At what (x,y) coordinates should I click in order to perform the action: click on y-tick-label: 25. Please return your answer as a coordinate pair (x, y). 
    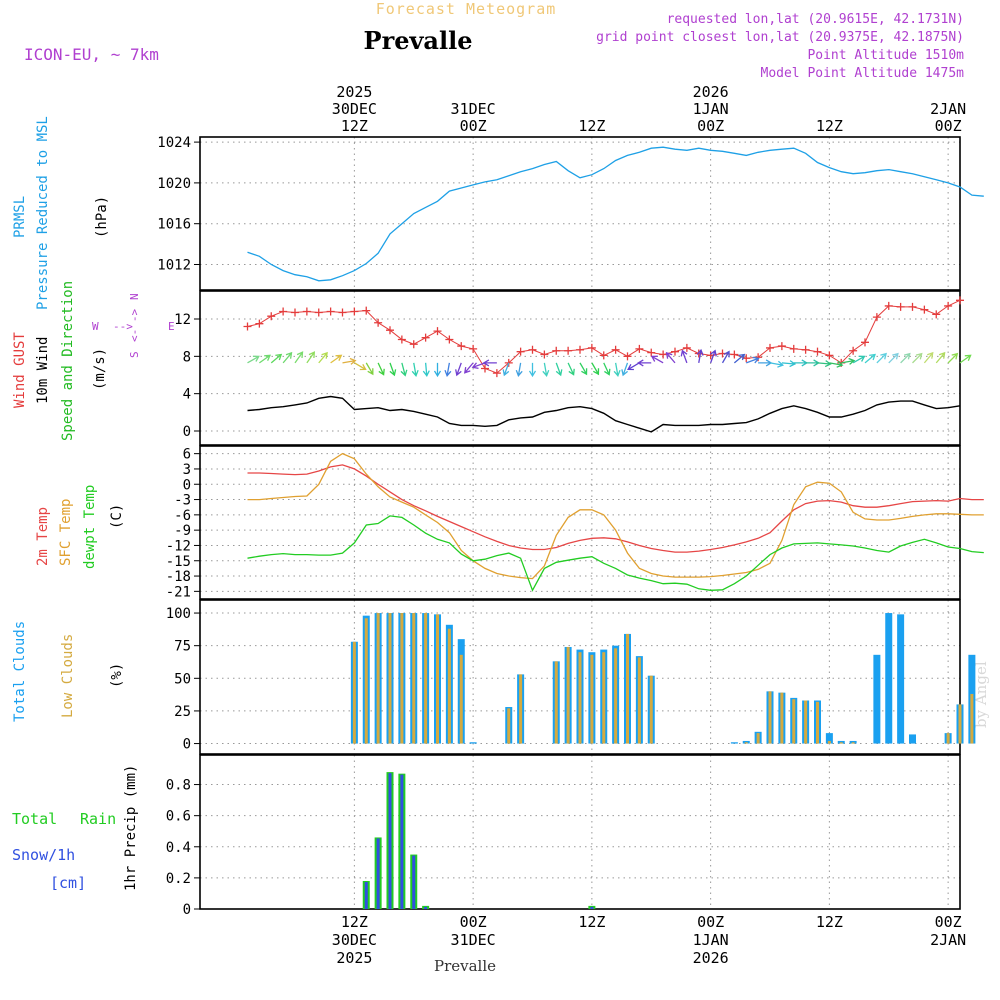
    Looking at the image, I should click on (182, 712).